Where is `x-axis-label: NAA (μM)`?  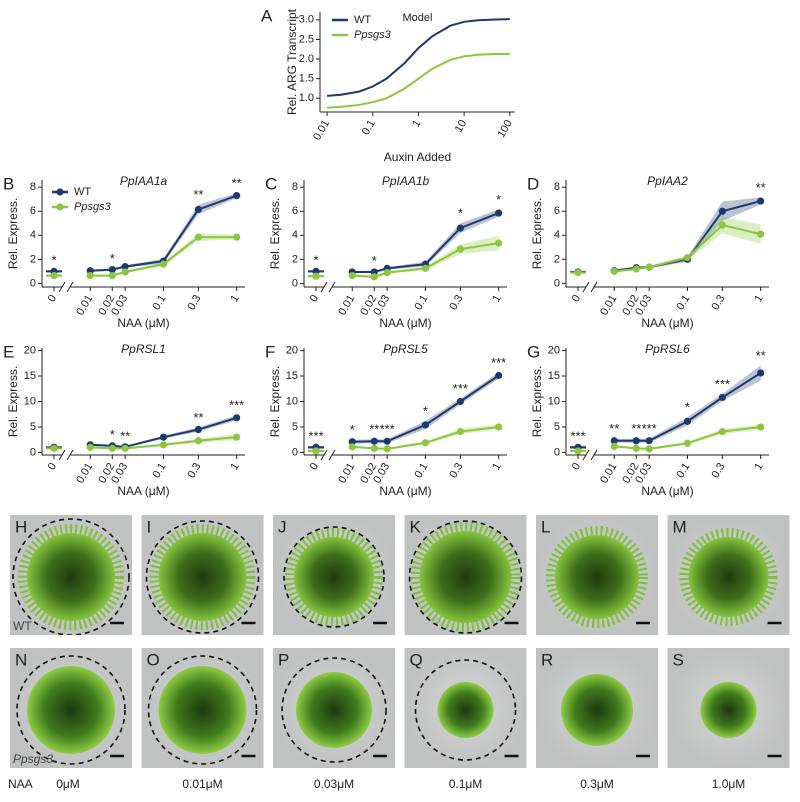 x-axis-label: NAA (μM) is located at coordinates (667, 491).